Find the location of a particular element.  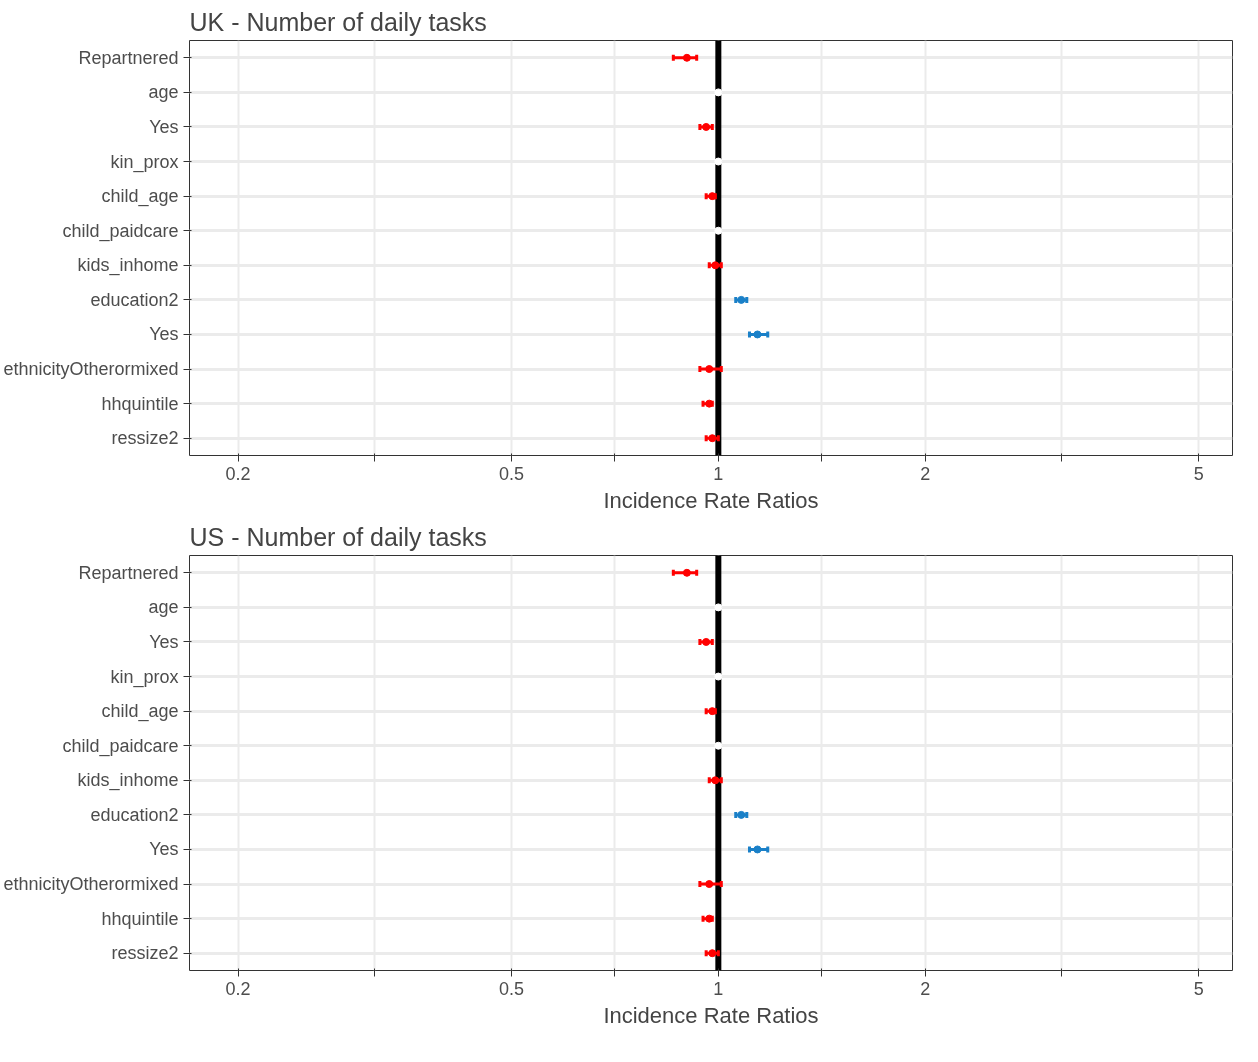

chart-title: US - Number of daily tasks is located at coordinates (338, 536).